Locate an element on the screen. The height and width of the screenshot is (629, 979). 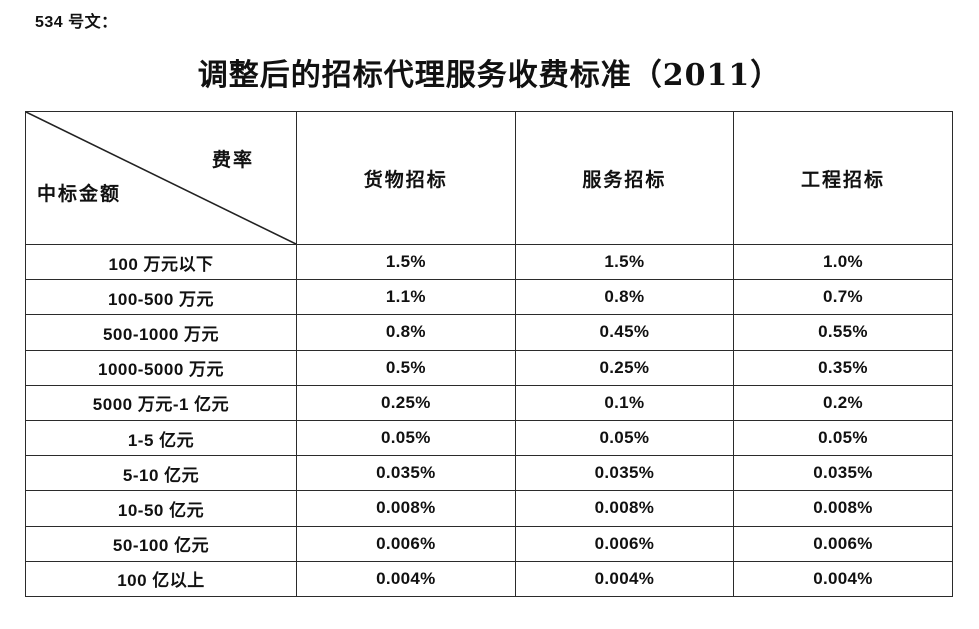
table-row: 5-10 亿元 0.035% 0.035% 0.035% is located at coordinates (489, 473).